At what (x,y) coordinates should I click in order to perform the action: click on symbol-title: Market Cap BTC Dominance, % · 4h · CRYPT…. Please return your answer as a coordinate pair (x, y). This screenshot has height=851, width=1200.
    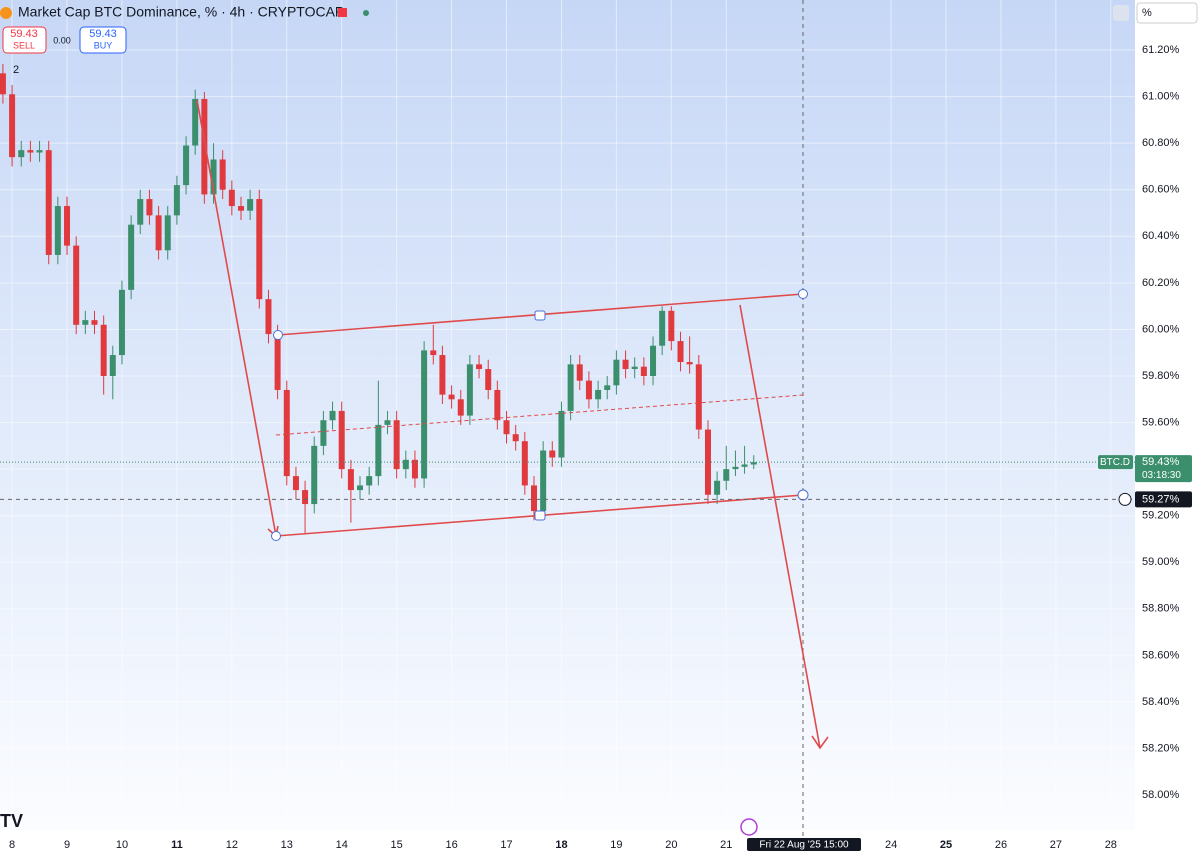
    Looking at the image, I should click on (181, 12).